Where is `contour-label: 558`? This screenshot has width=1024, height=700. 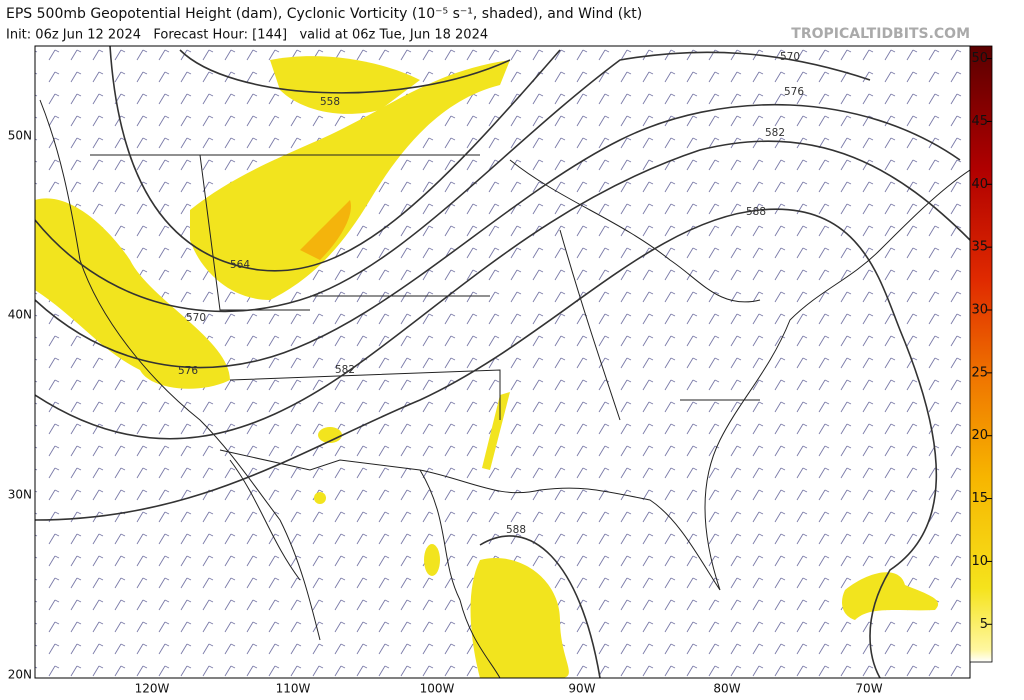
contour-label: 558 is located at coordinates (330, 102).